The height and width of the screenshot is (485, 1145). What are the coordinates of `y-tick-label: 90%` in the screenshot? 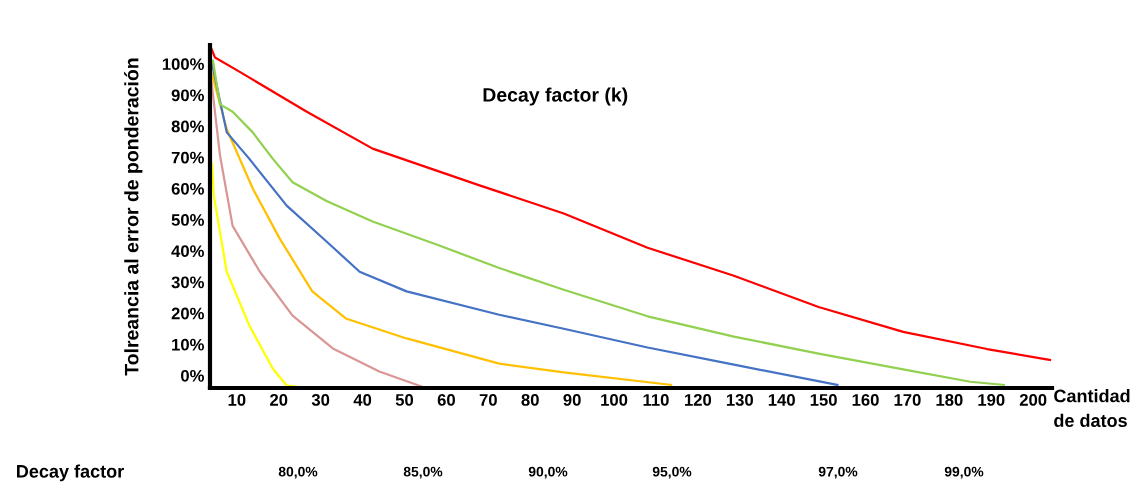 It's located at (187, 95).